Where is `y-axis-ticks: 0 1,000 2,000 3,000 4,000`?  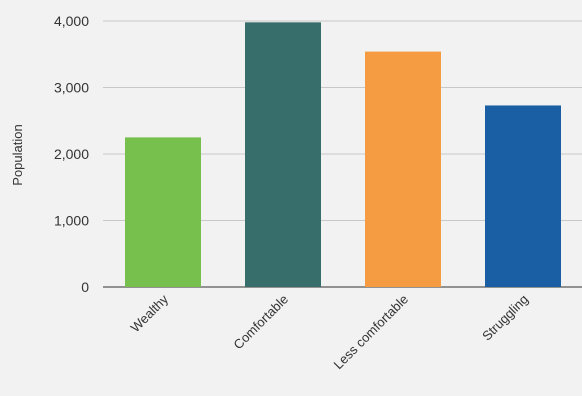 y-axis-ticks: 0 1,000 2,000 3,000 4,000 is located at coordinates (71, 154).